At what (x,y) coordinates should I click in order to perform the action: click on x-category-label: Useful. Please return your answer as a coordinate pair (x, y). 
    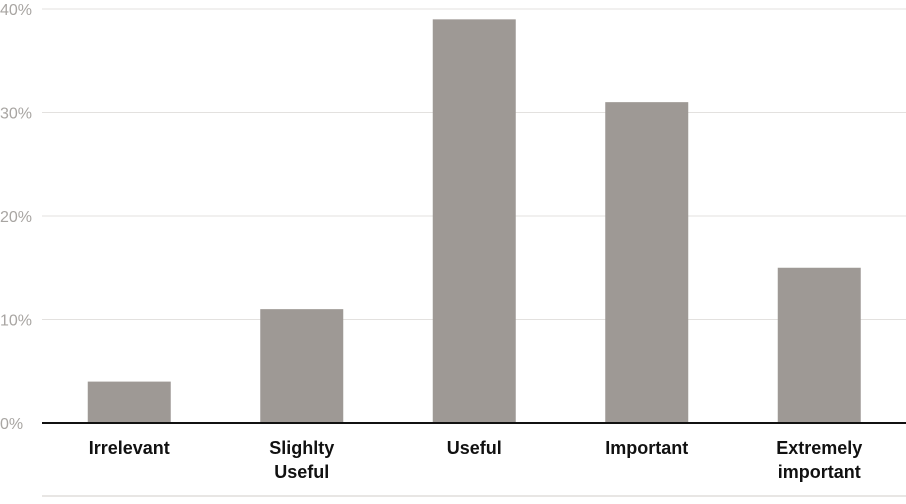
    Looking at the image, I should click on (474, 448).